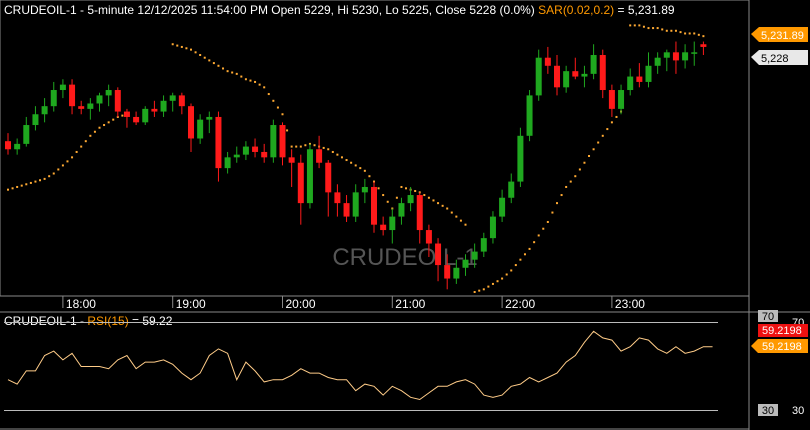  What do you see at coordinates (782, 36) in the screenshot?
I see `sar-price-tag-text: 5,231.89` at bounding box center [782, 36].